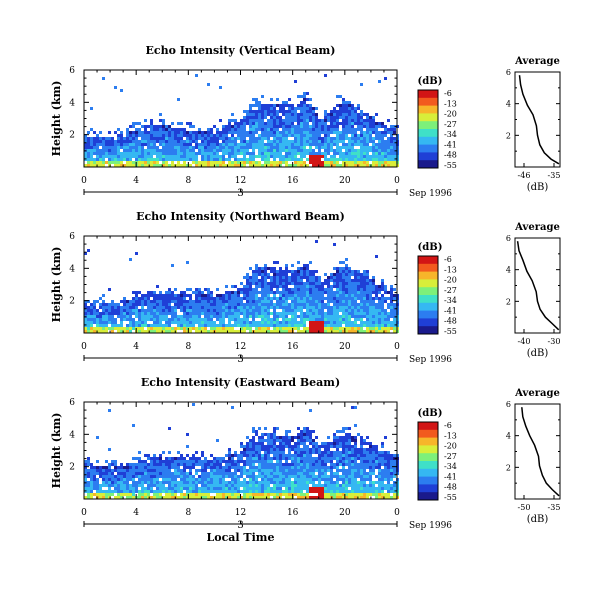 The width and height of the screenshot is (615, 603). Describe the element at coordinates (508, 270) in the screenshot. I see `average-y-tick-label: 4` at that location.